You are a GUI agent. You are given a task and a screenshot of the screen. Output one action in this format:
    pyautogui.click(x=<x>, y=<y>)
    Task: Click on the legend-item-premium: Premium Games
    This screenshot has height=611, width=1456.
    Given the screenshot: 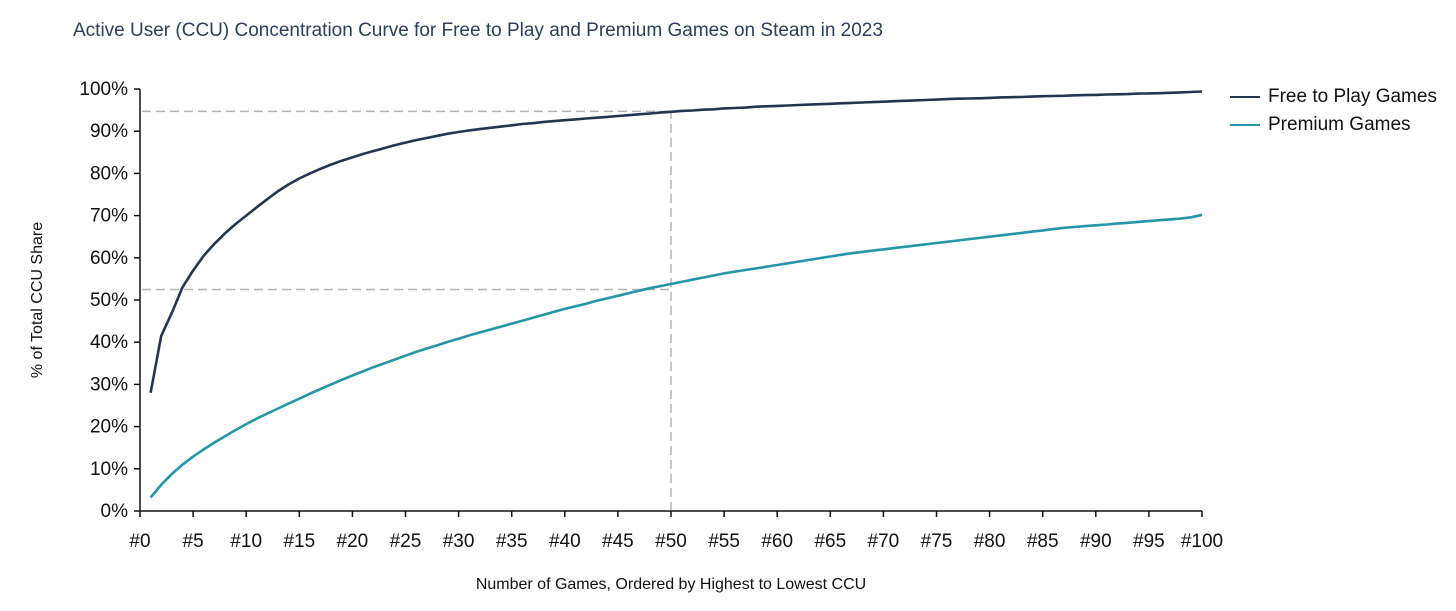 What is the action you would take?
    pyautogui.click(x=1333, y=125)
    